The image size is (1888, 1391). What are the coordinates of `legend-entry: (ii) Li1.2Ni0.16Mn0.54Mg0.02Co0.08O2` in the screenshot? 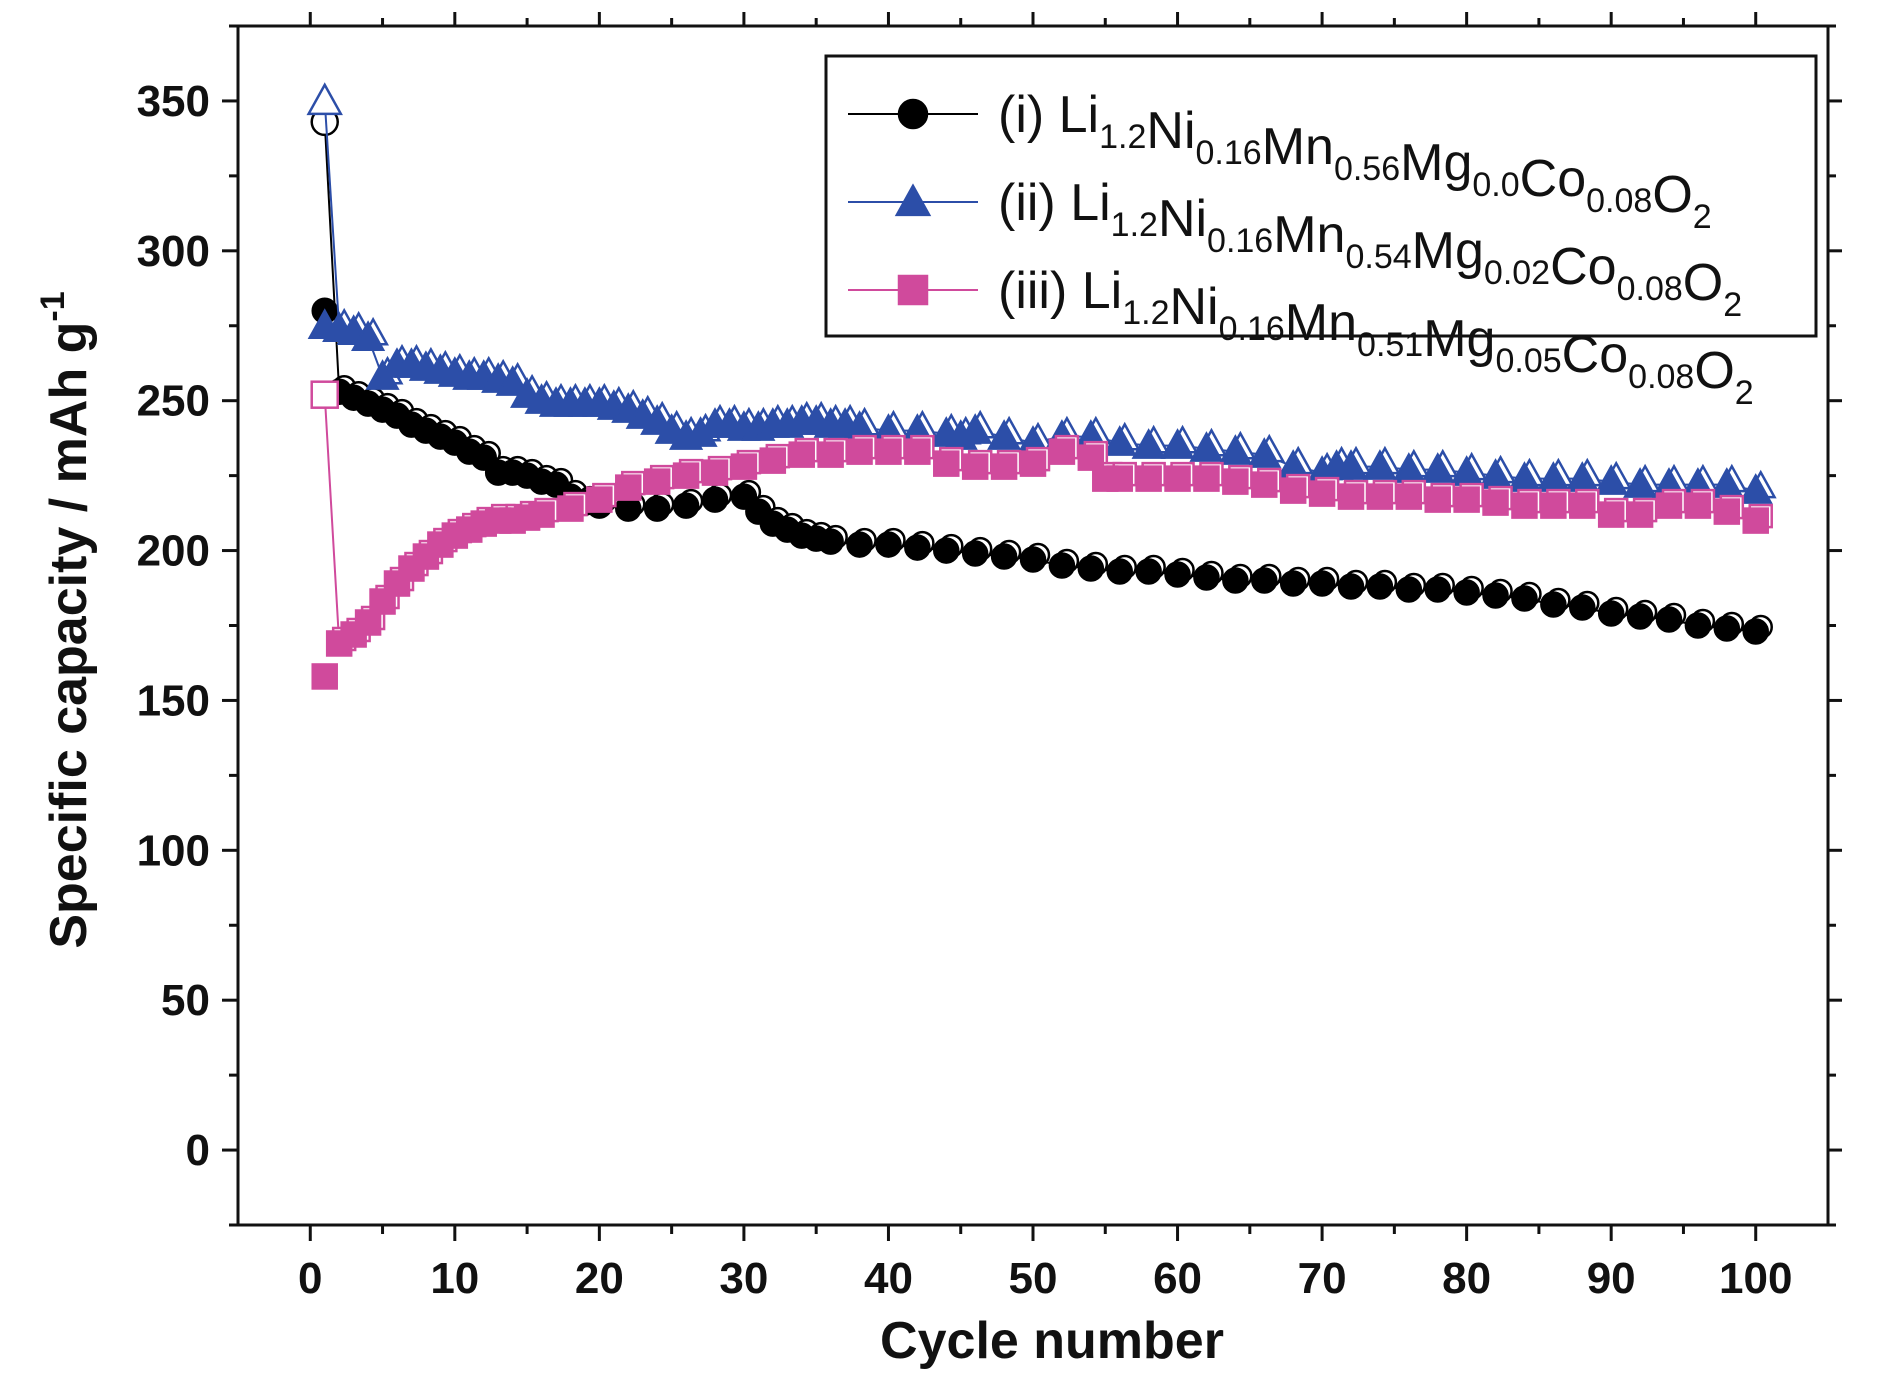 It's located at (1370, 249).